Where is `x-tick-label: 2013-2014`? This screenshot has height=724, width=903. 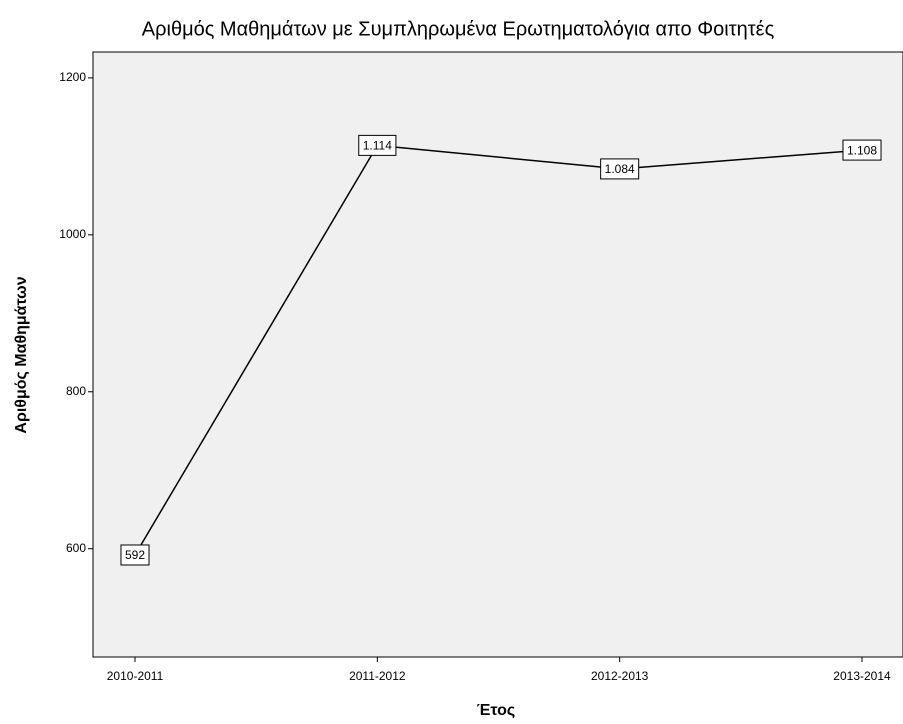 x-tick-label: 2013-2014 is located at coordinates (862, 676).